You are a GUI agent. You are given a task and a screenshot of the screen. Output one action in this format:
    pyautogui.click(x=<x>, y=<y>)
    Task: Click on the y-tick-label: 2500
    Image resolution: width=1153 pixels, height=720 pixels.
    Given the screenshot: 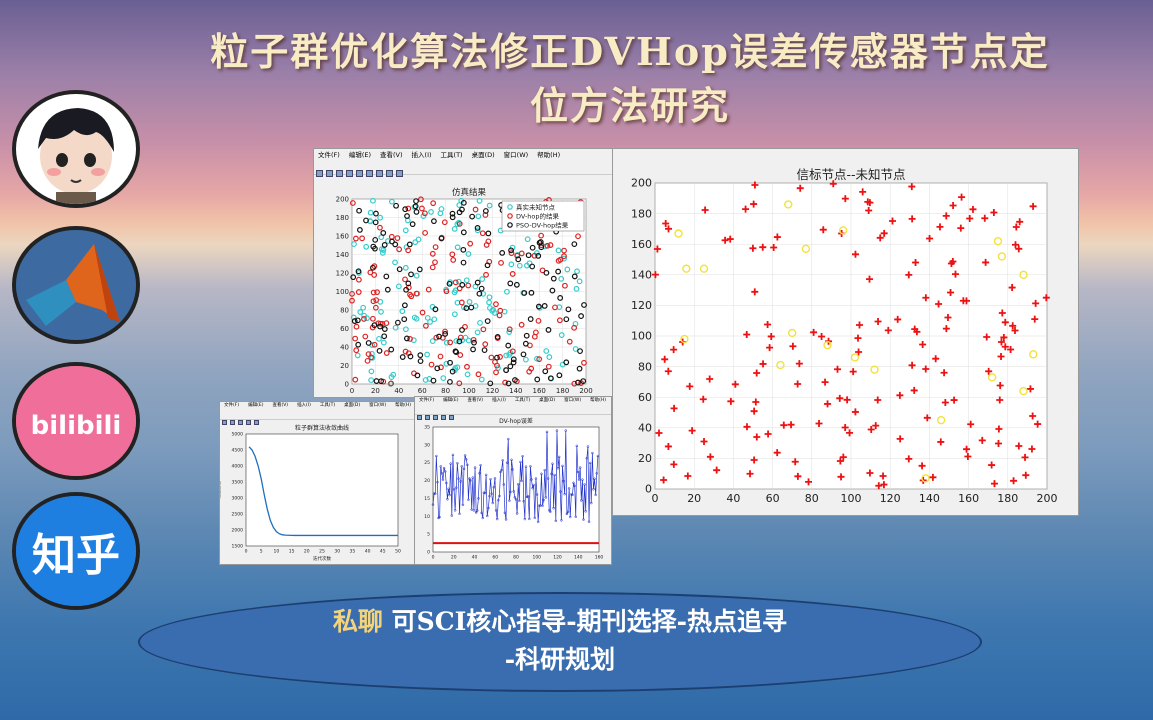 What is the action you would take?
    pyautogui.click(x=238, y=515)
    